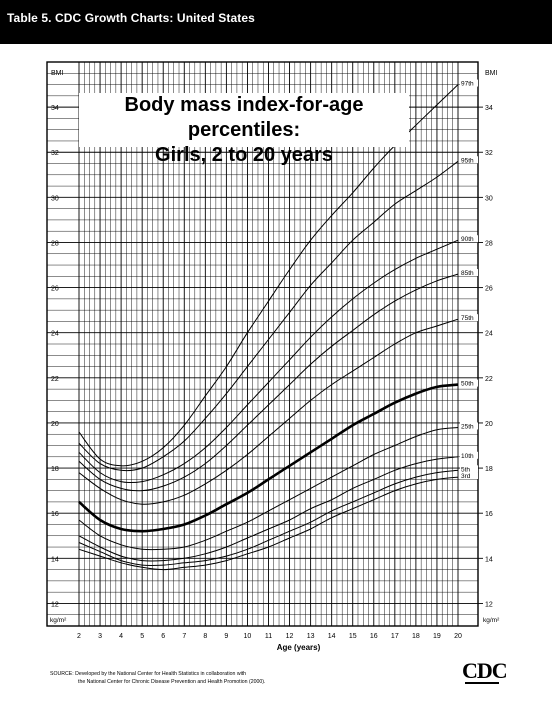  What do you see at coordinates (163, 636) in the screenshot?
I see `x-tick-label: 6` at bounding box center [163, 636].